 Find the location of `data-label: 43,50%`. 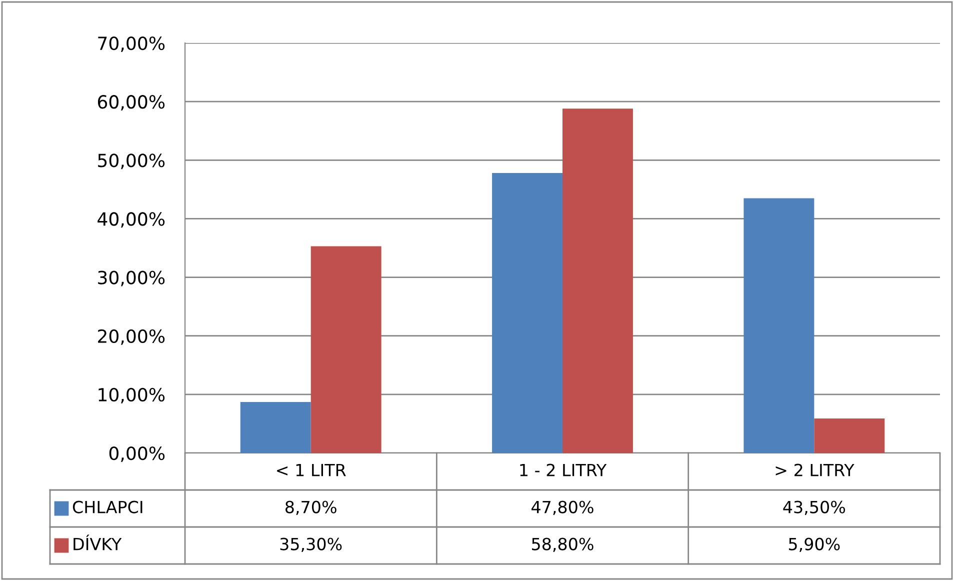

data-label: 43,50% is located at coordinates (814, 508).